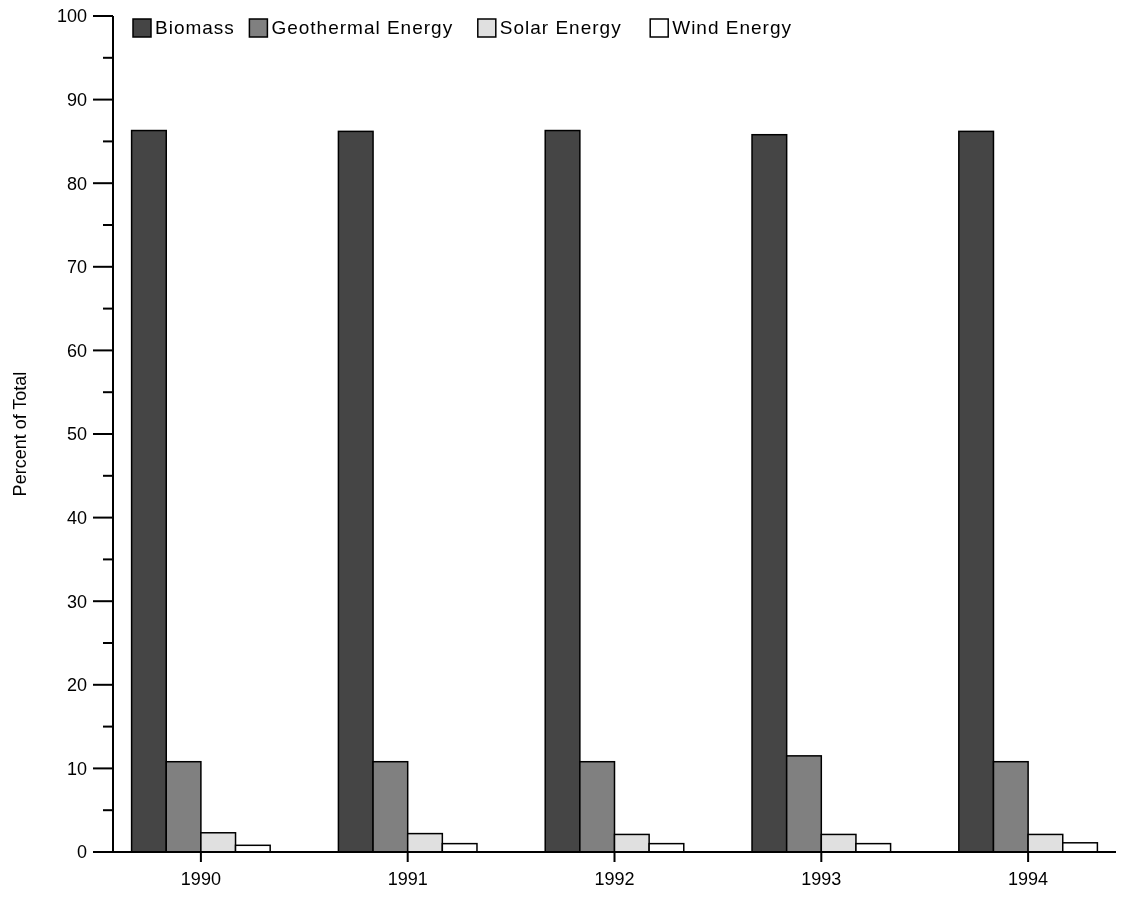 The width and height of the screenshot is (1122, 907). I want to click on y-tick-label: 30, so click(76, 601).